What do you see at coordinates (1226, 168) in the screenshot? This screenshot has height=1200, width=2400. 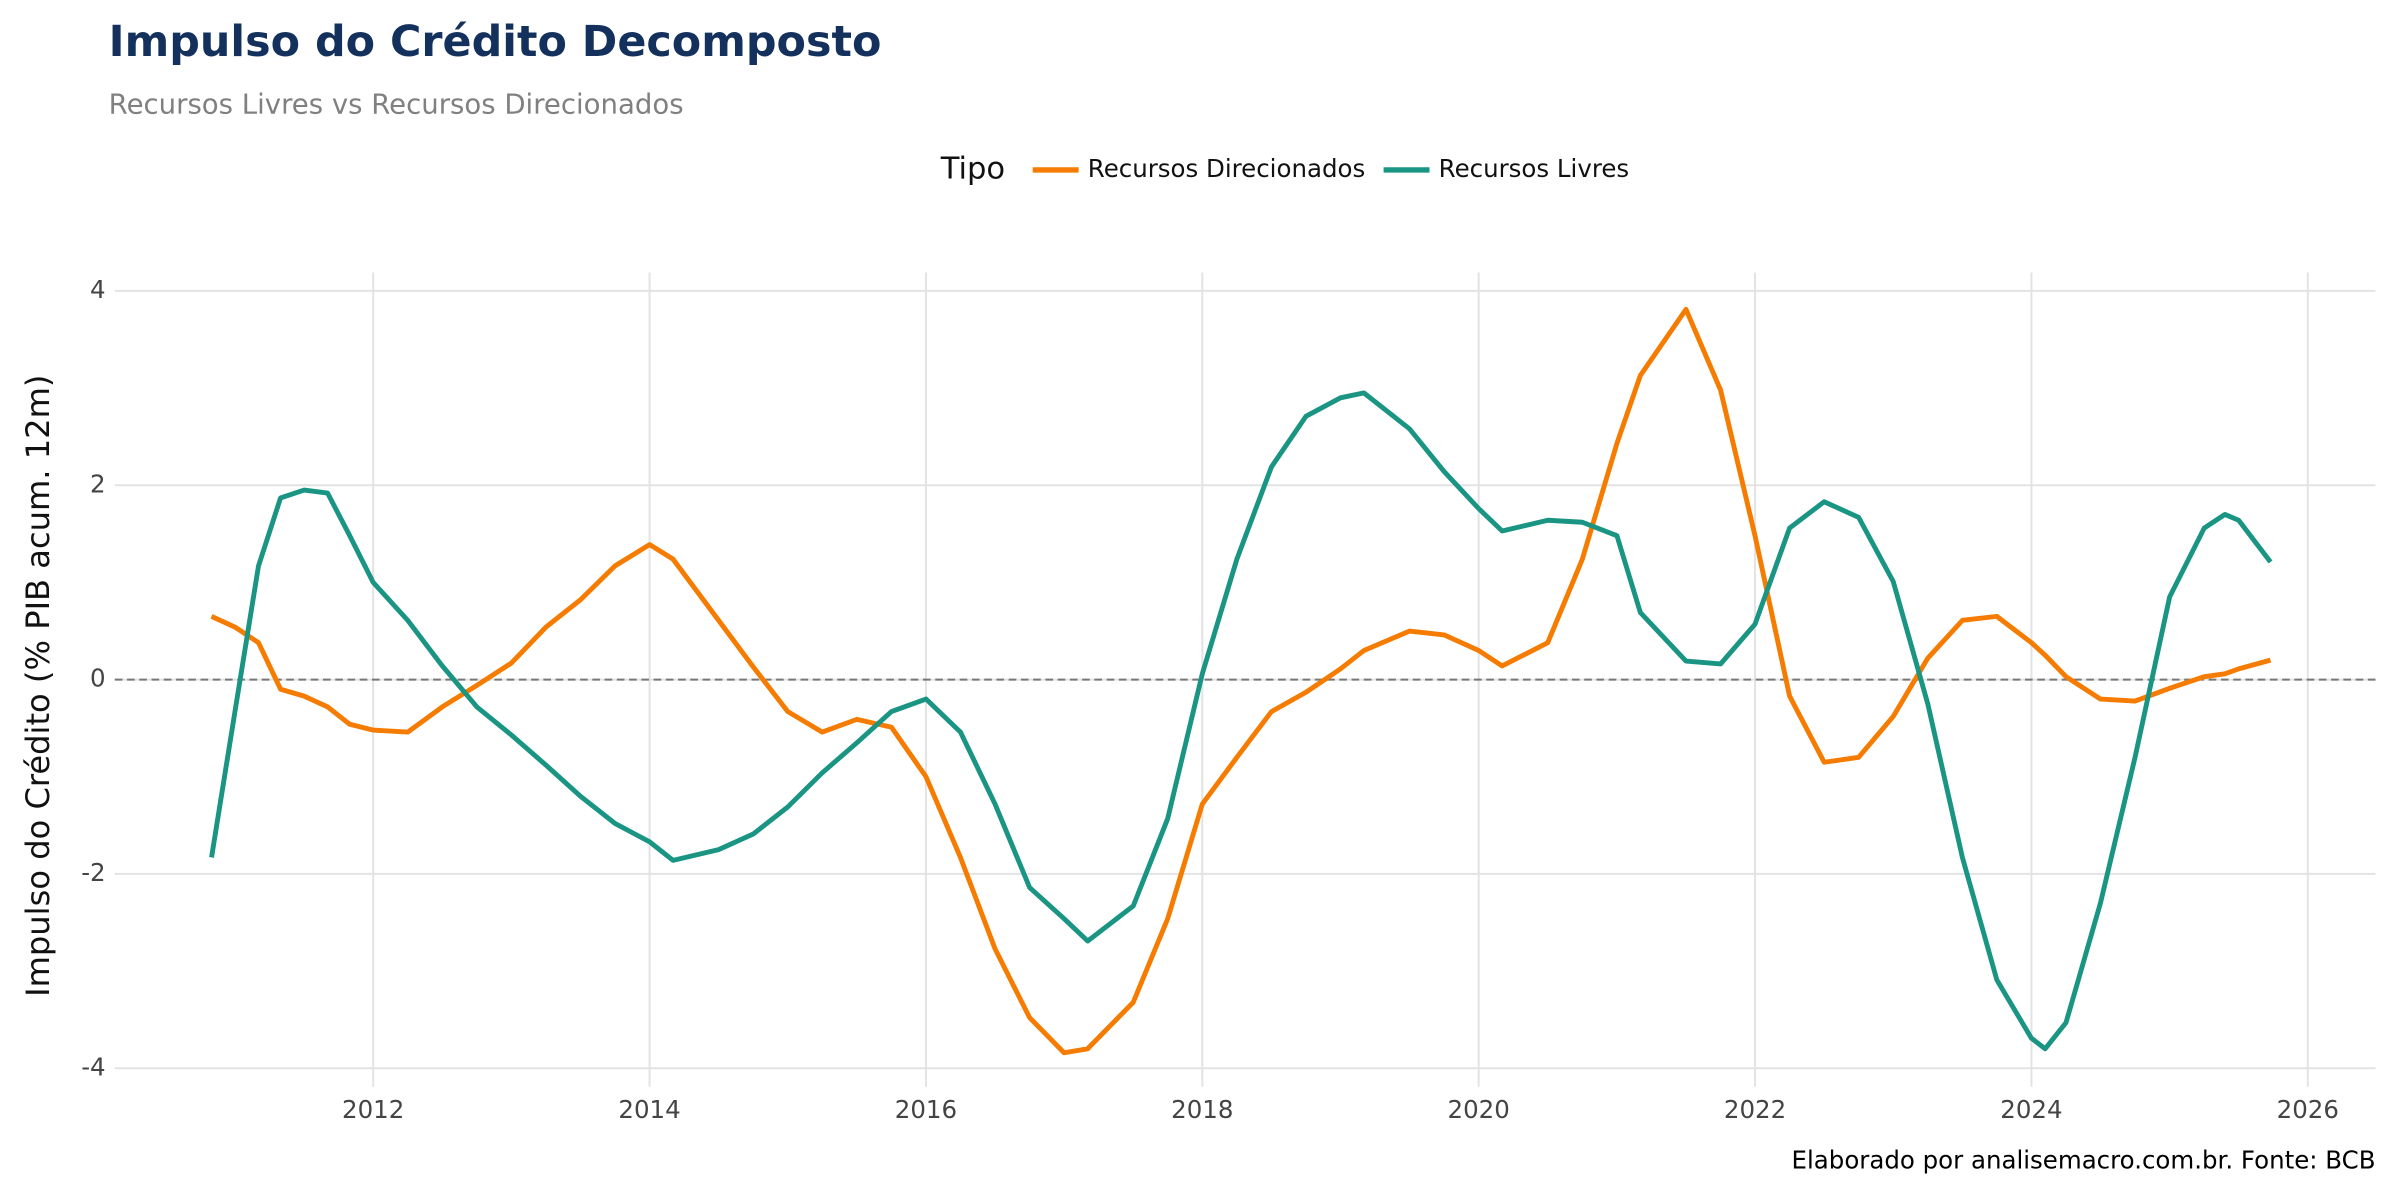 I see `legend-label: Recursos Direcionados` at bounding box center [1226, 168].